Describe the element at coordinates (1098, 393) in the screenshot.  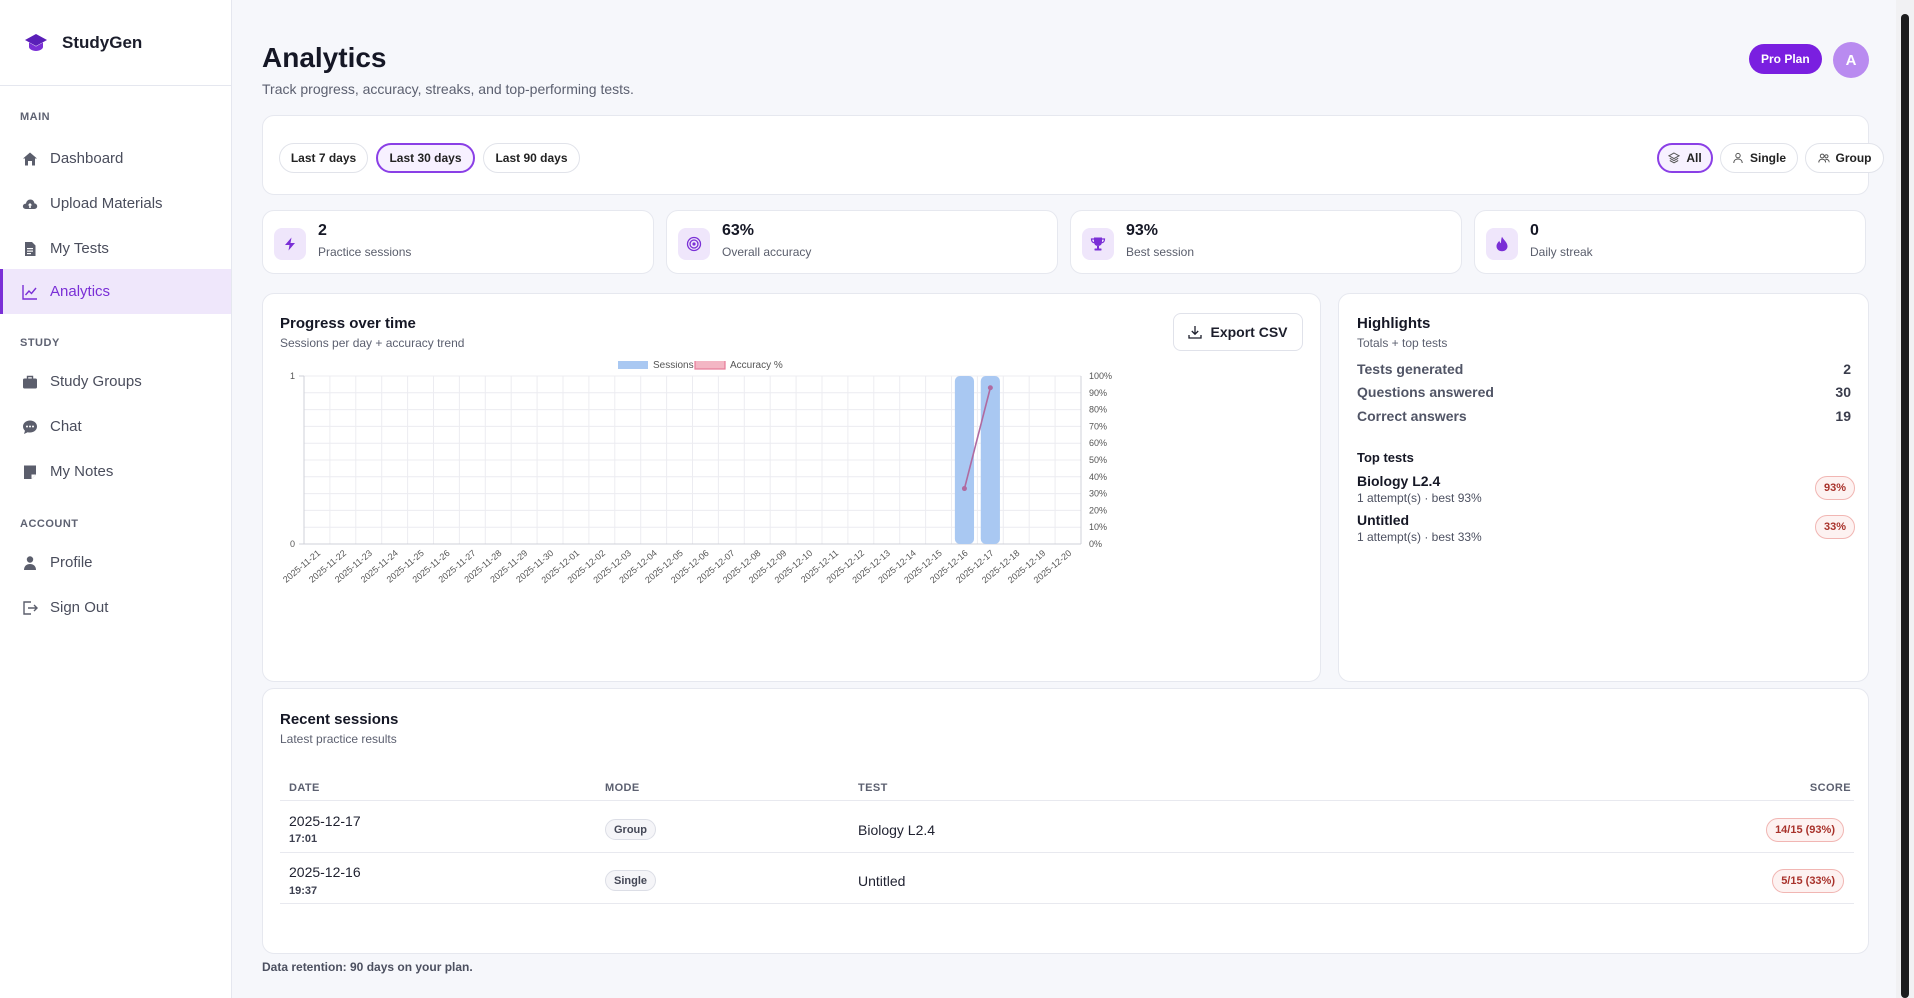
I see `y-right-tick-label: 90%` at that location.